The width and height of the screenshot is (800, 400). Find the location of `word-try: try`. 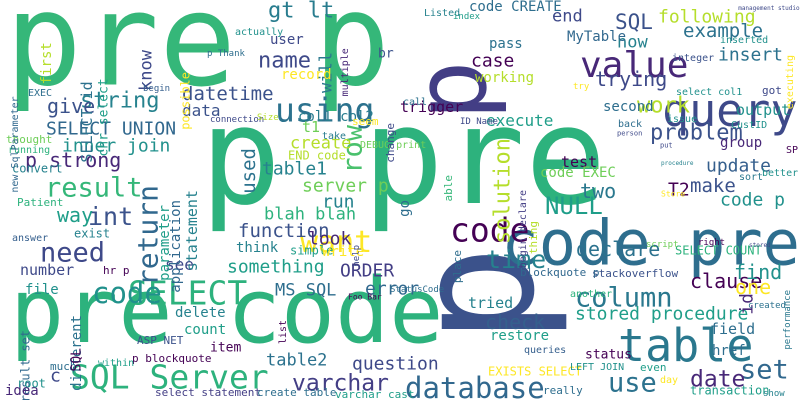

word-try: try is located at coordinates (581, 87).